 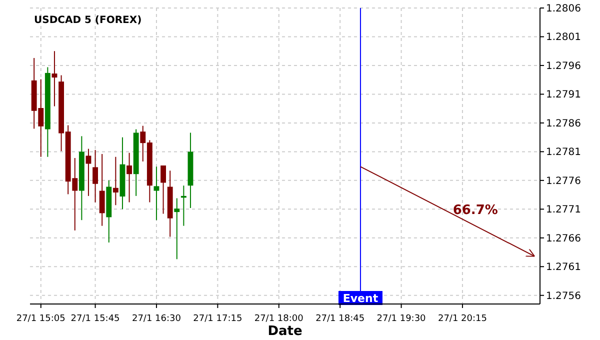 I want to click on text: USDCAD 5 (FOREX), so click(x=88, y=20).